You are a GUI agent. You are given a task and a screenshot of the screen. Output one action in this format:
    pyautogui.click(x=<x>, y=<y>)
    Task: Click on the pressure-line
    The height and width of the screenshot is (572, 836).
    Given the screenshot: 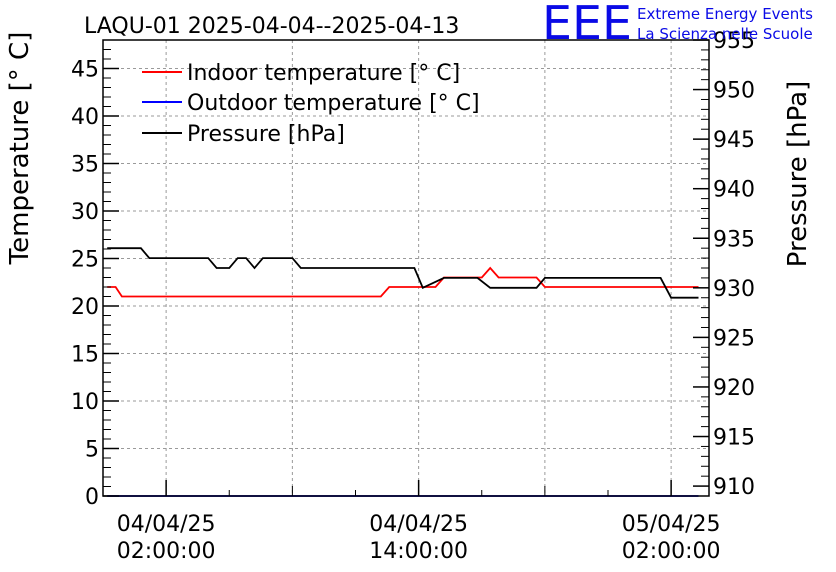 What is the action you would take?
    pyautogui.click(x=403, y=273)
    